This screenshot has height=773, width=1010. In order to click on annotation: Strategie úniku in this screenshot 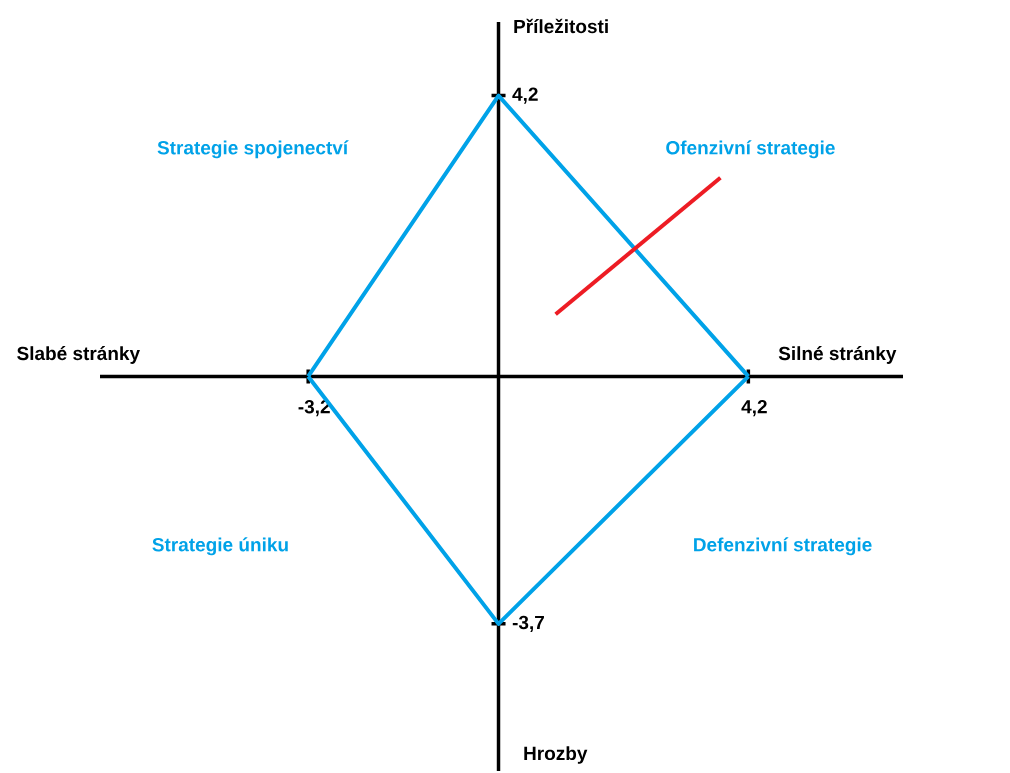, I will do `click(220, 546)`.